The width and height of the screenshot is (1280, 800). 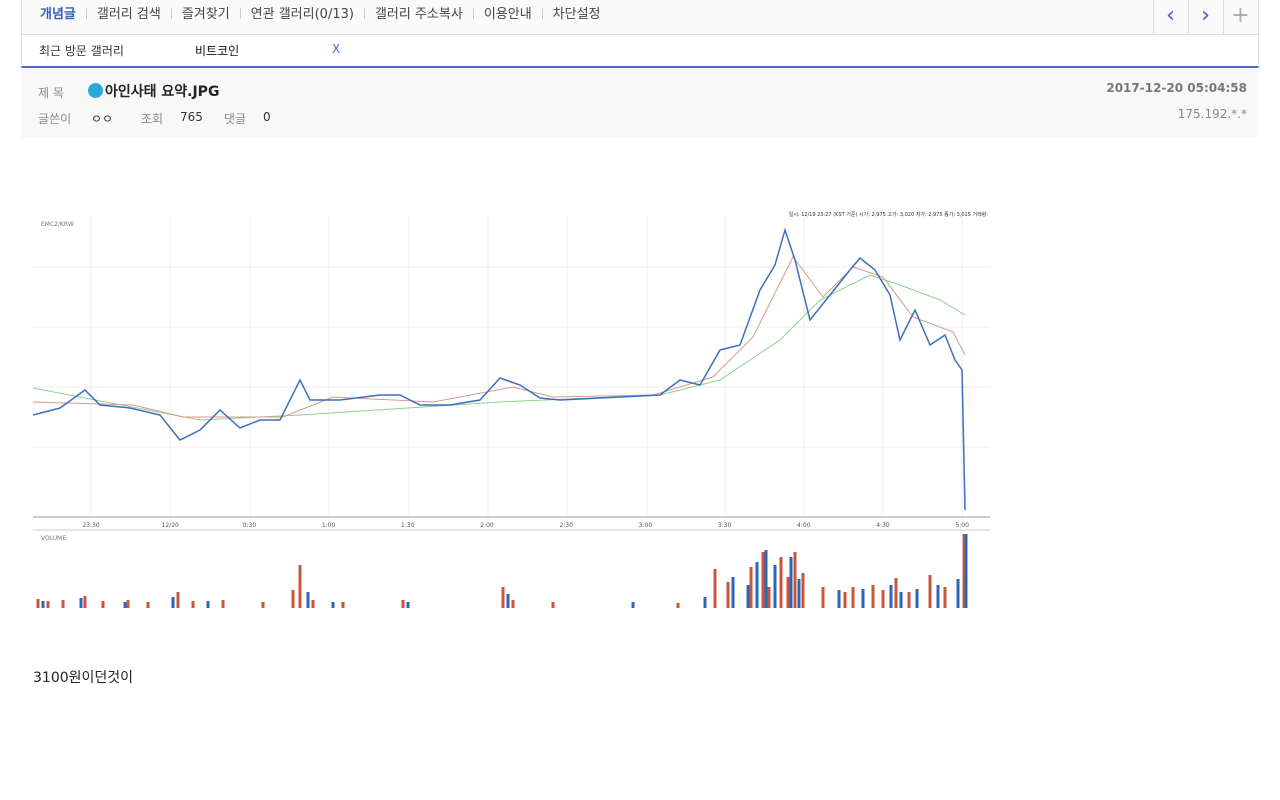 I want to click on time-label: 4:00, so click(x=804, y=525).